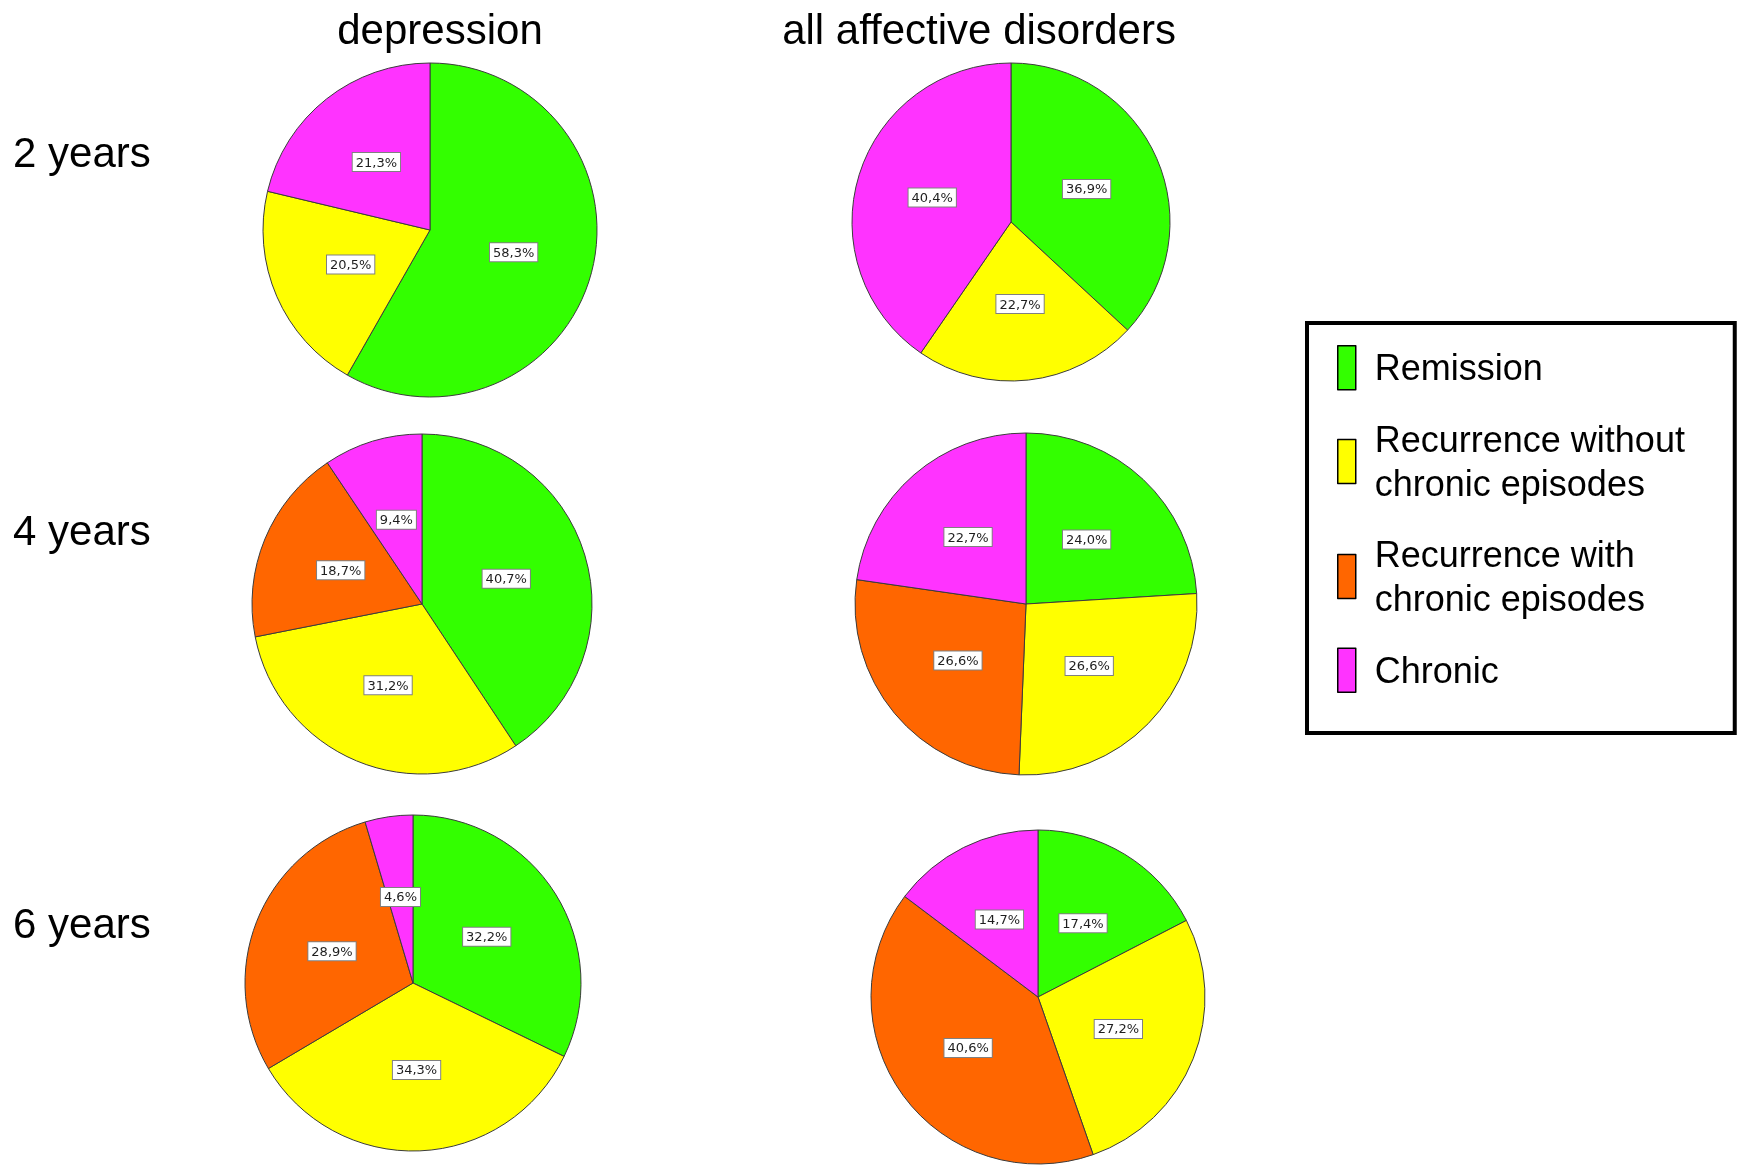 The height and width of the screenshot is (1165, 1742). Describe the element at coordinates (999, 920) in the screenshot. I see `data-label: 14,7%` at that location.